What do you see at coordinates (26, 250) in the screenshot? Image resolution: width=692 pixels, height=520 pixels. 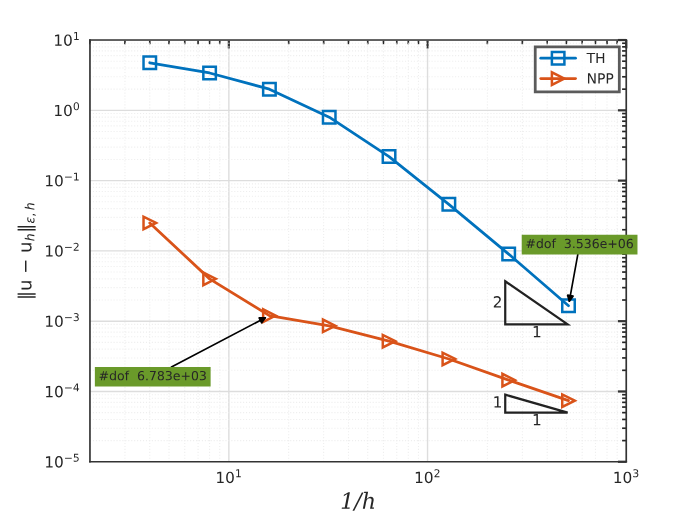 I see `y-axis-title: ‖u − u$_{h}$‖$_{ε,h}$` at bounding box center [26, 250].